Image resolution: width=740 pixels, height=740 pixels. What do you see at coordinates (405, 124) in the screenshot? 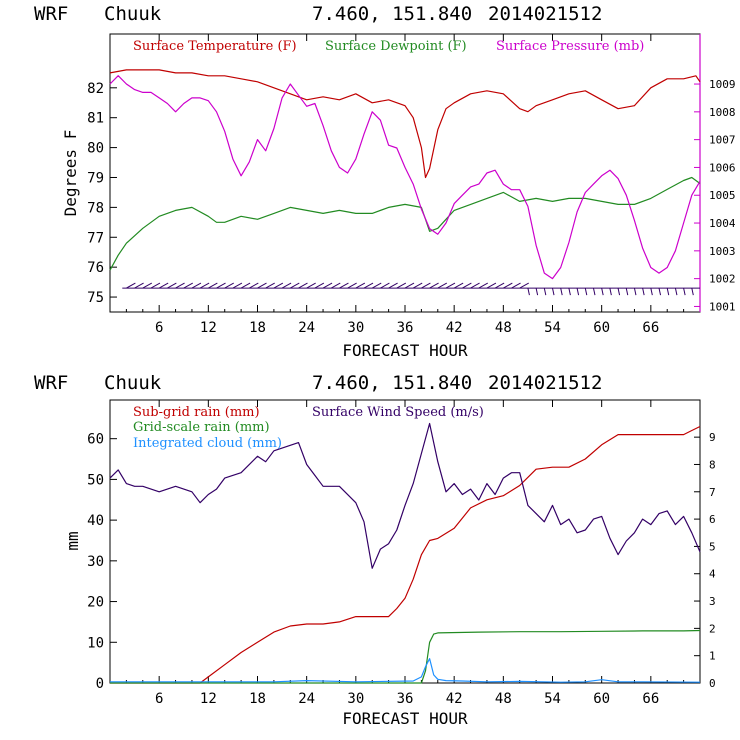
I see `series-line-surface-temperature` at bounding box center [405, 124].